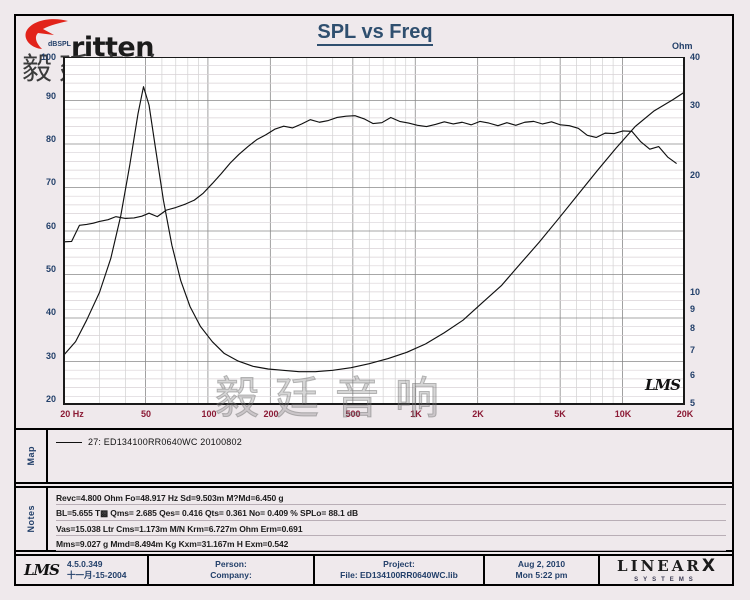 The height and width of the screenshot is (600, 750). What do you see at coordinates (231, 575) in the screenshot?
I see `company-label: Company:` at bounding box center [231, 575].